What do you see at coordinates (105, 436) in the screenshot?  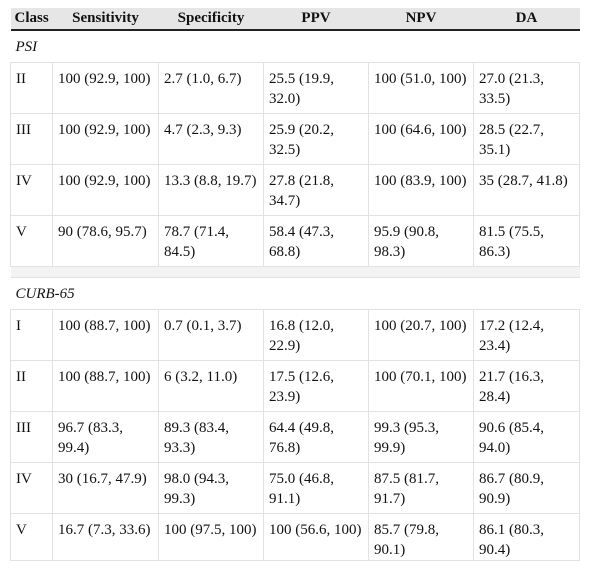 I see `value-cell: 96.7 (83.3, 99.4)` at bounding box center [105, 436].